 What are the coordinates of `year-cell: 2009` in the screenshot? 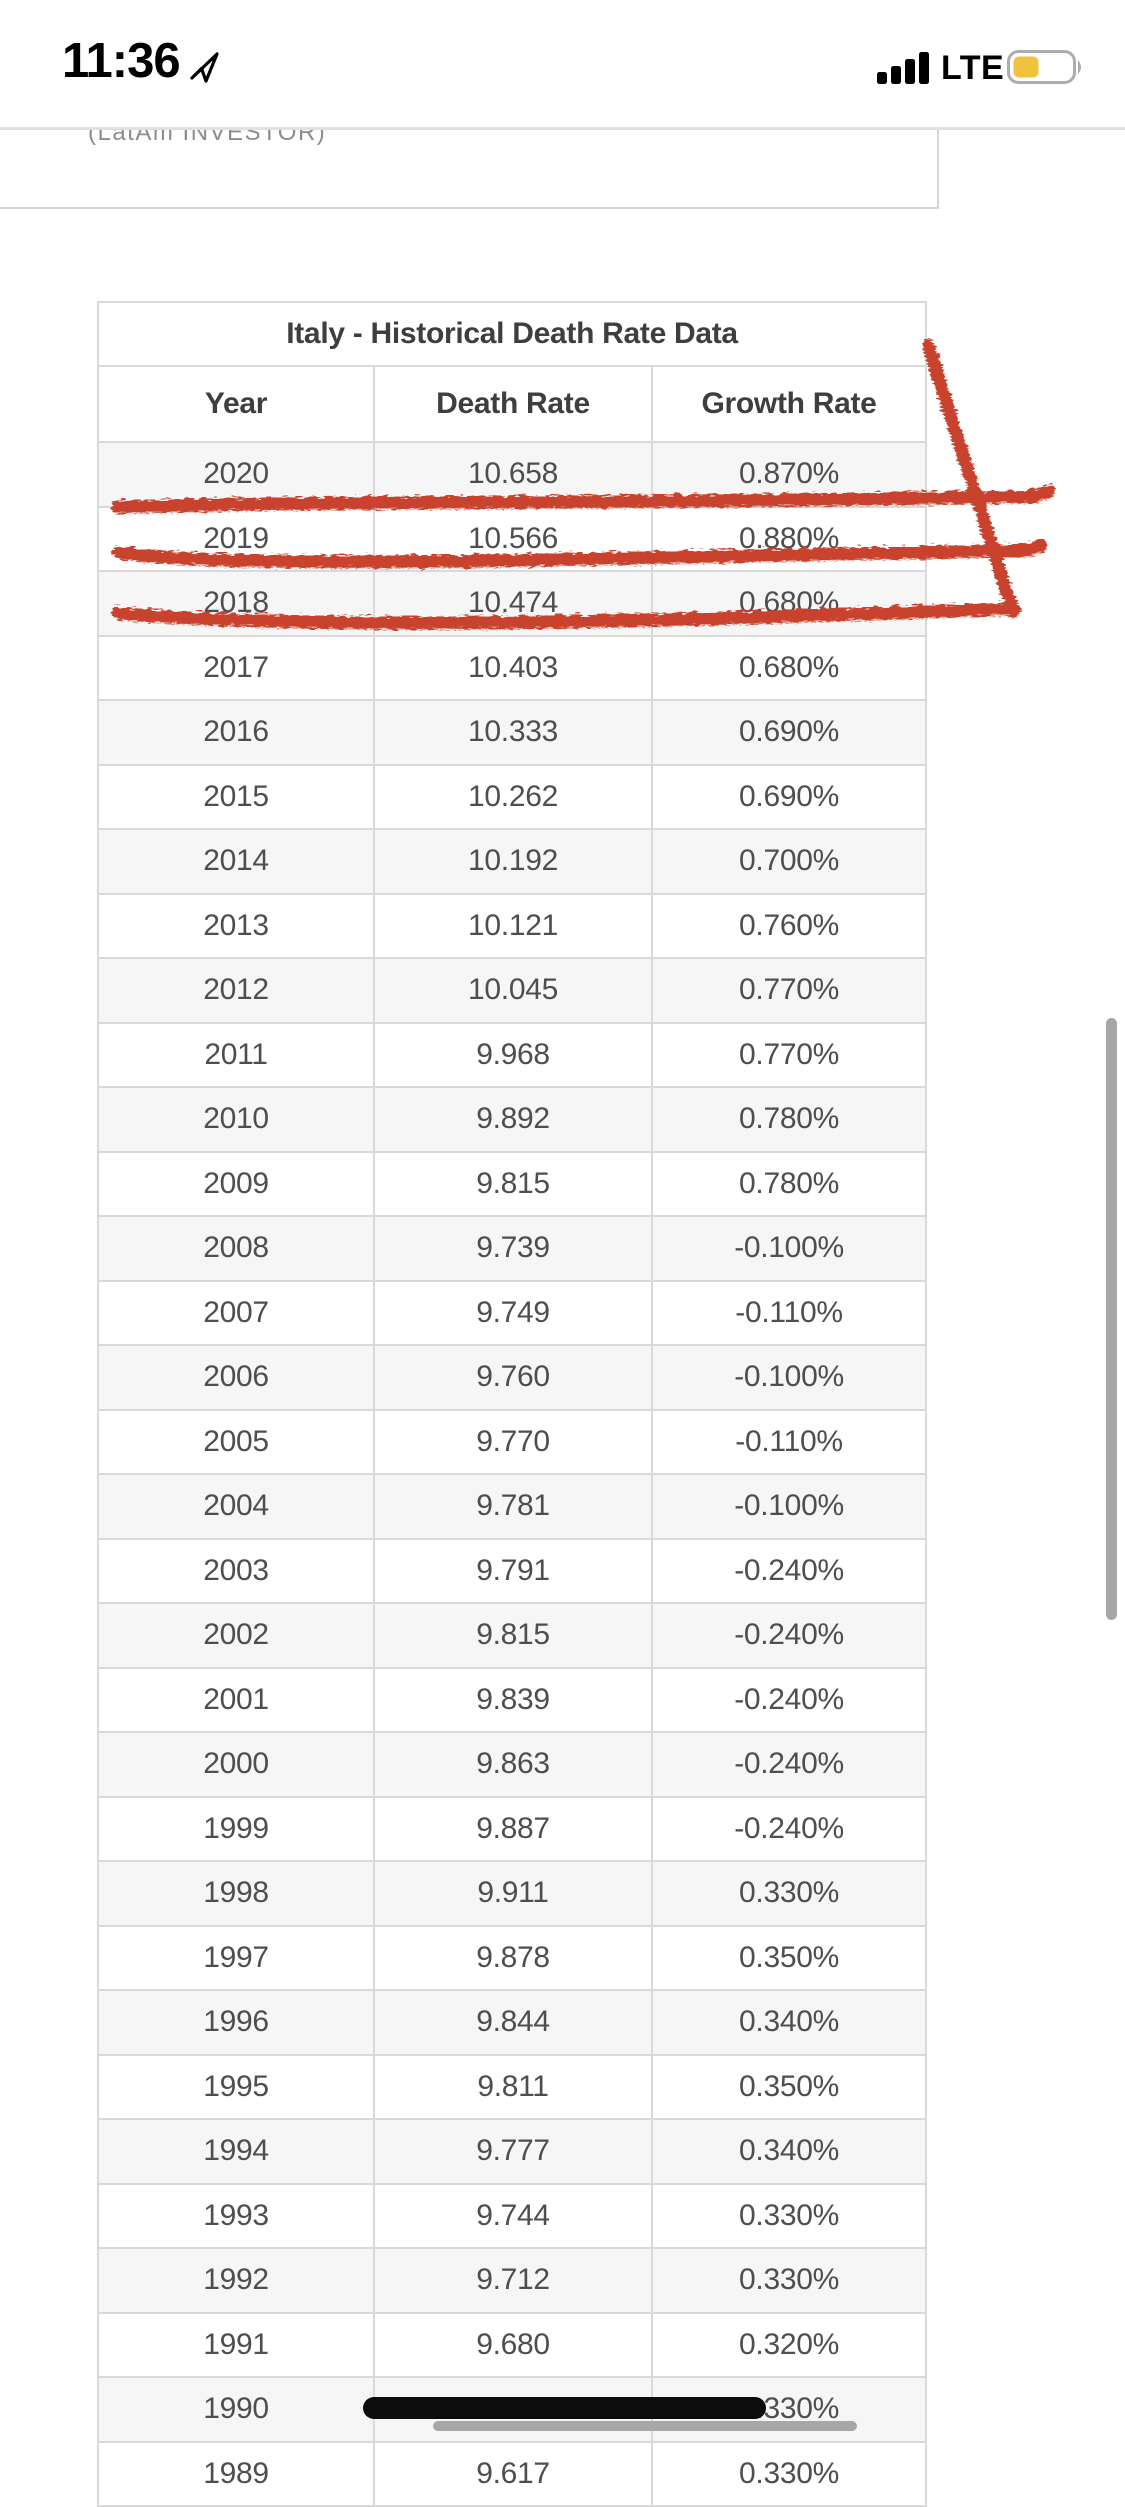 It's located at (236, 1183).